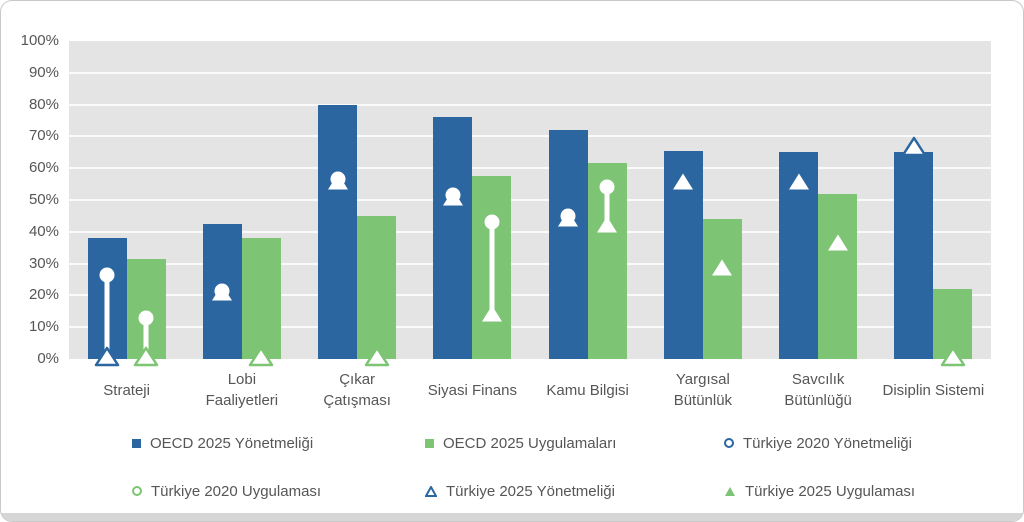 Image resolution: width=1024 pixels, height=522 pixels. Describe the element at coordinates (512, 517) in the screenshot. I see `bottom-strip` at that location.